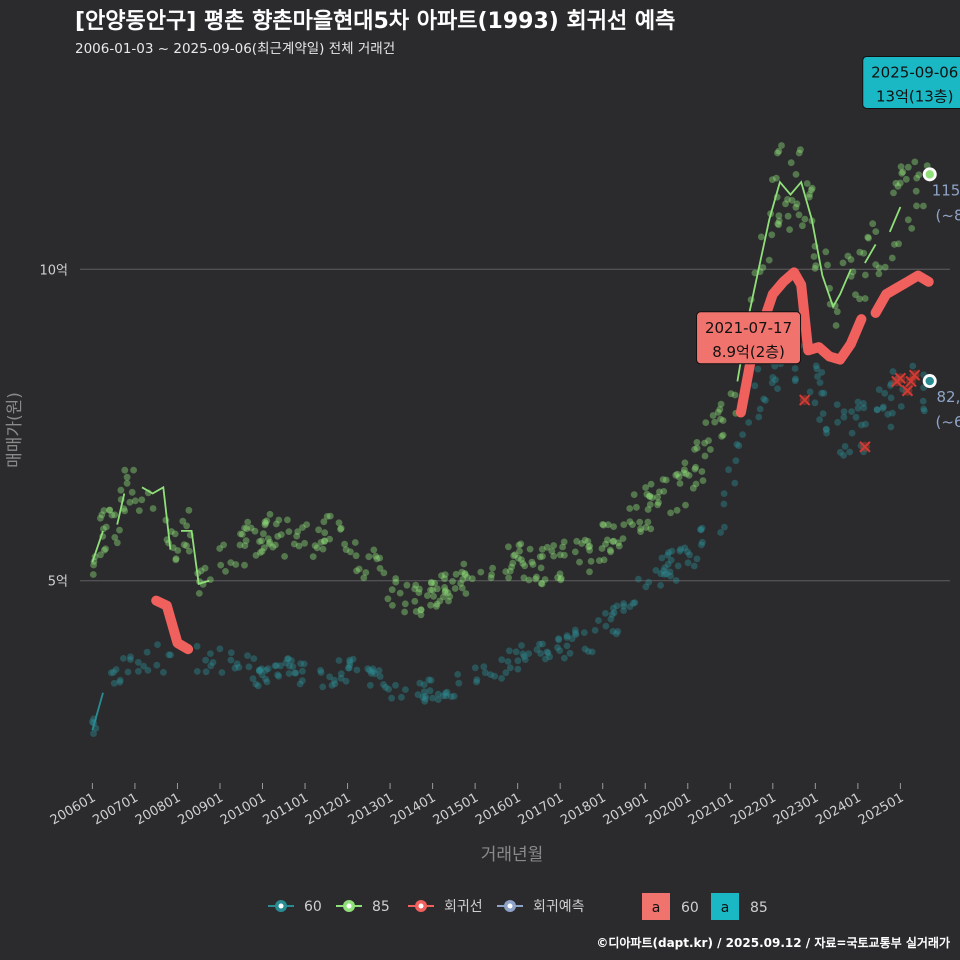 This screenshot has height=960, width=960. Describe the element at coordinates (711, 809) in the screenshot. I see `x-tick-label: 202101` at that location.